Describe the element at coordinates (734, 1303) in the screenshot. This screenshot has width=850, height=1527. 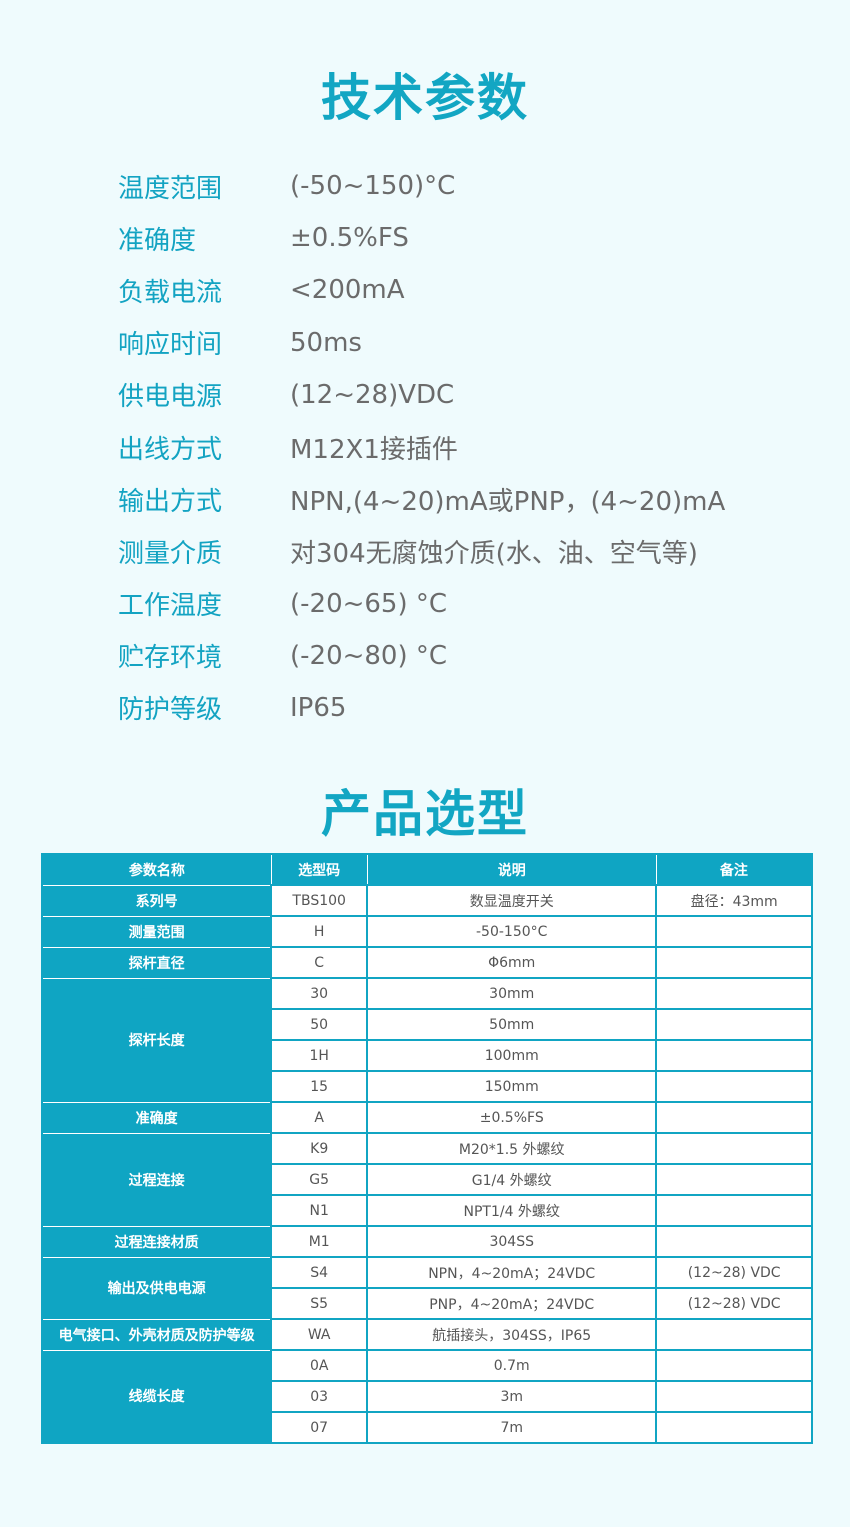
I see `note-cell: (12~28) VDC` at that location.